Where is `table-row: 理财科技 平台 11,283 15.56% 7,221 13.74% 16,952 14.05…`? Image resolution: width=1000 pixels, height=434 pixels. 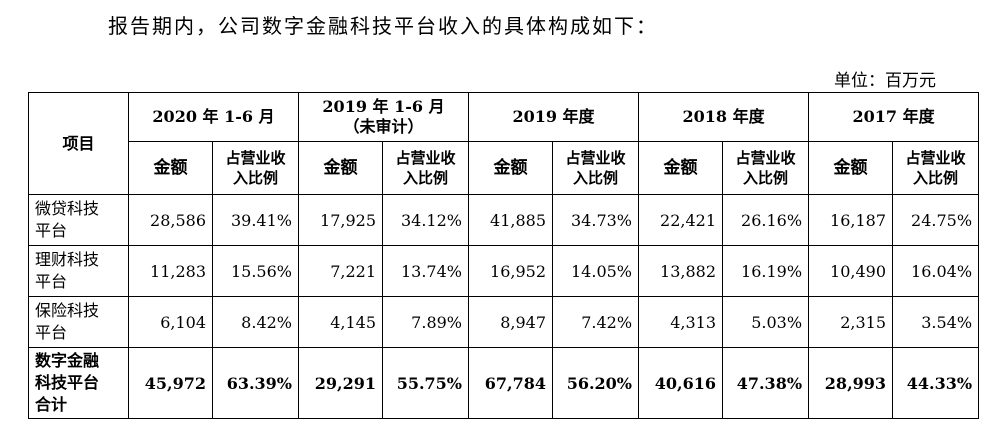
table-row: 理财科技 平台 11,283 15.56% 7,221 13.74% 16,952 14.05… is located at coordinates (504, 271).